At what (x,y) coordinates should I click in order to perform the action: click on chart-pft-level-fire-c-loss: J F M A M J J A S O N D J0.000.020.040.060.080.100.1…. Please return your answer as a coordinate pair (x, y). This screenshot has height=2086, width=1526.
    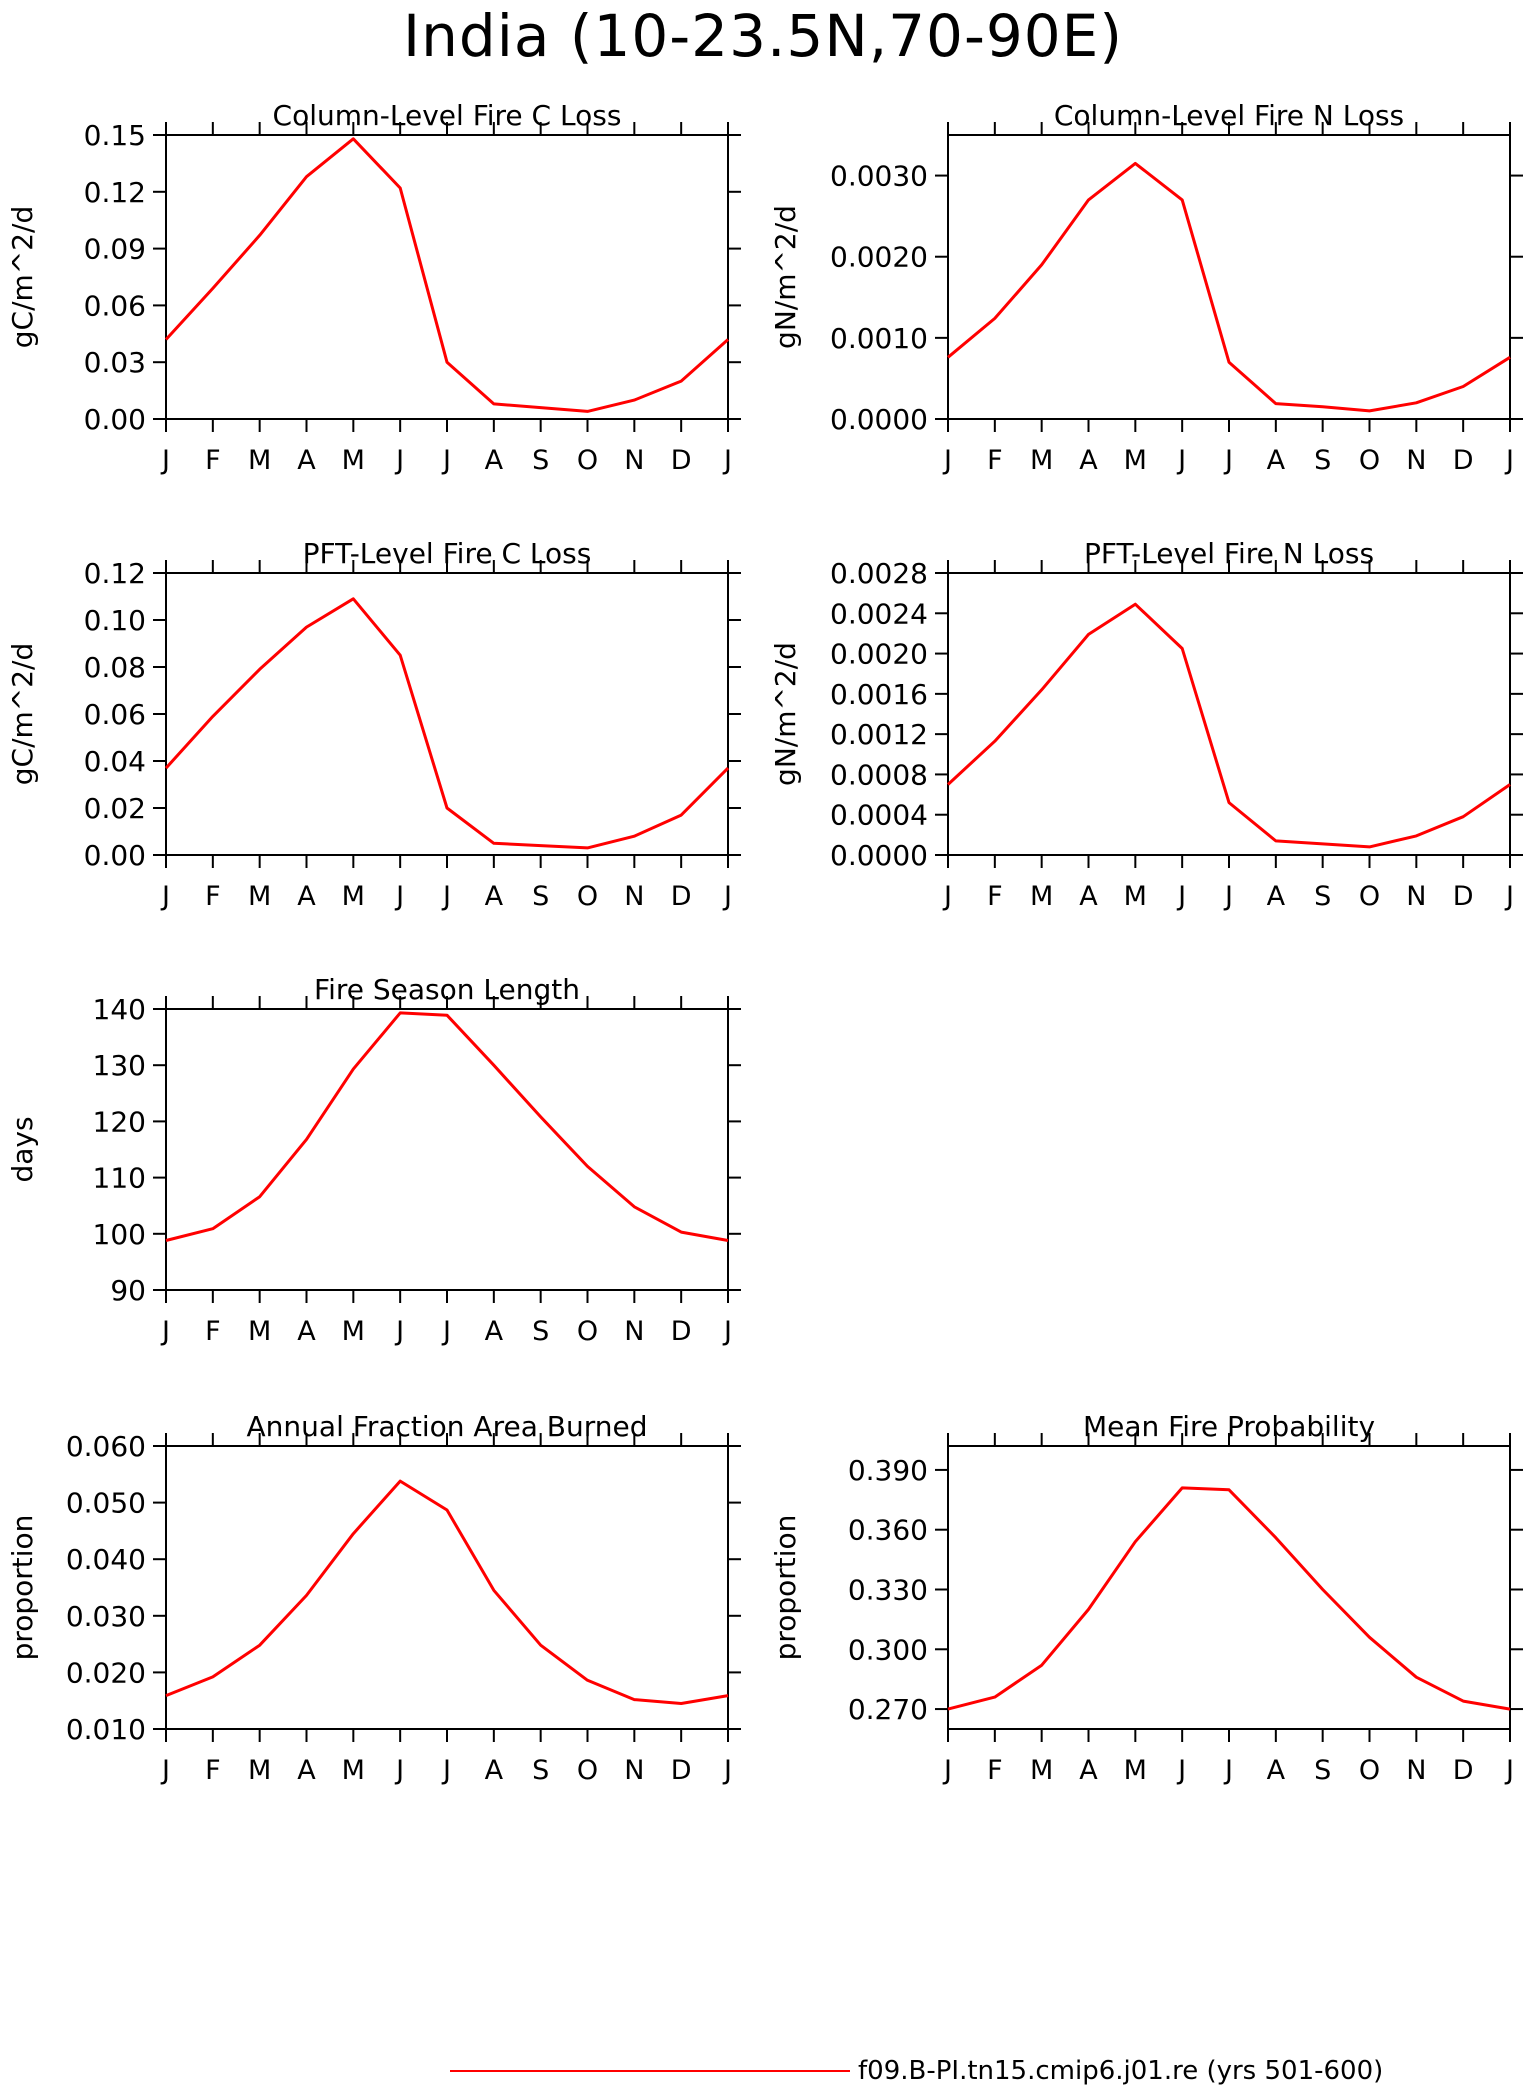
    Looking at the image, I should click on (373, 724).